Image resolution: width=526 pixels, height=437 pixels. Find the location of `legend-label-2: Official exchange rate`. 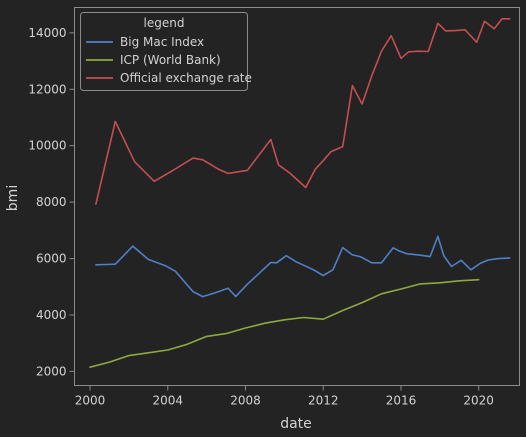

legend-label-2: Official exchange rate is located at coordinates (186, 78).